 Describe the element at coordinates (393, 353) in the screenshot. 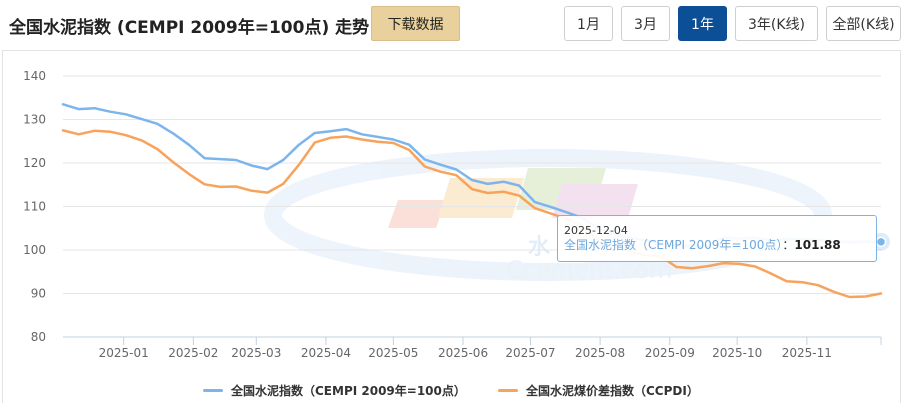

I see `x-tick-label: 2025-05` at that location.